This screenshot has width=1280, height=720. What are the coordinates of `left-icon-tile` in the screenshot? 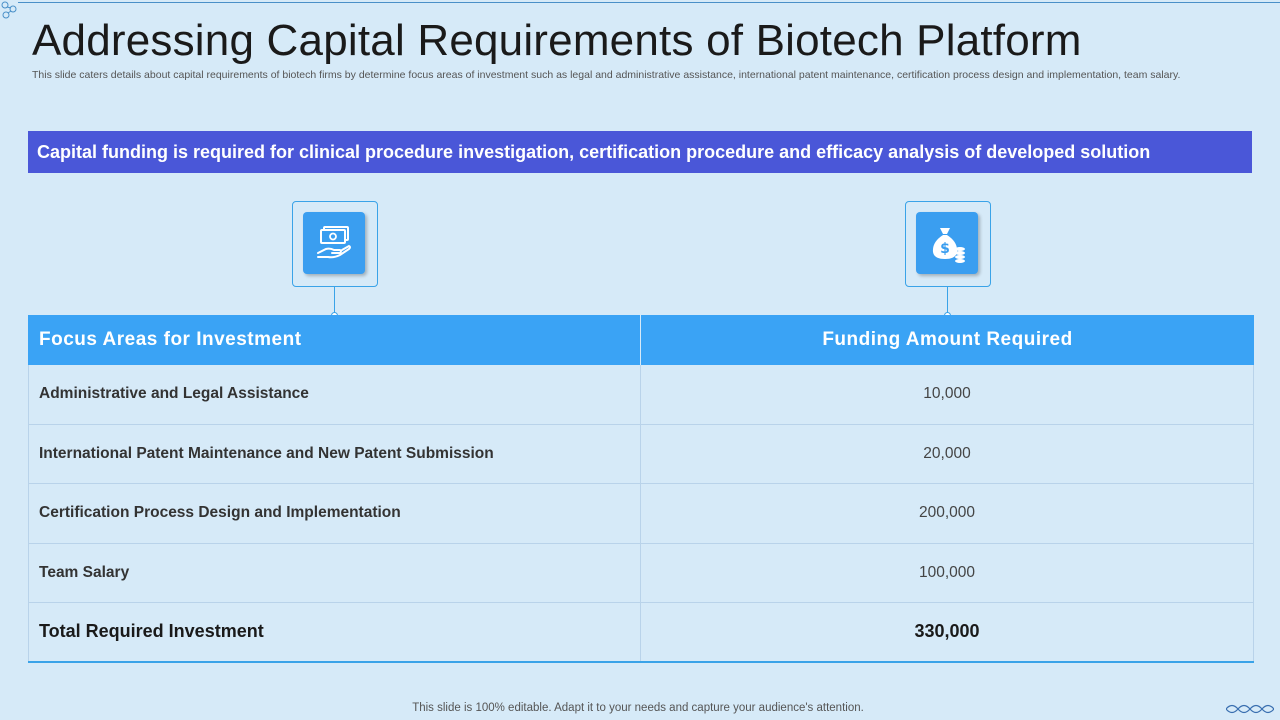 It's located at (334, 243).